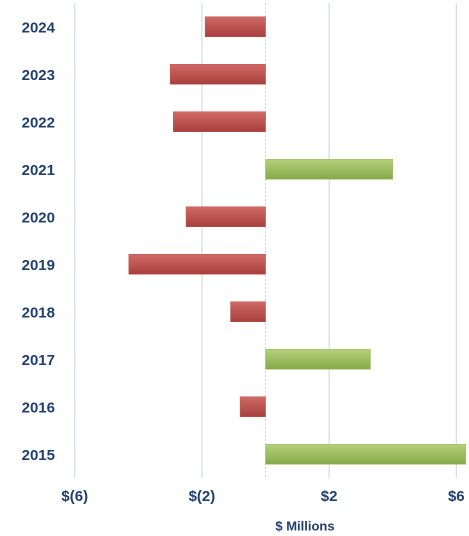  I want to click on x-tick-label: $2, so click(329, 496).